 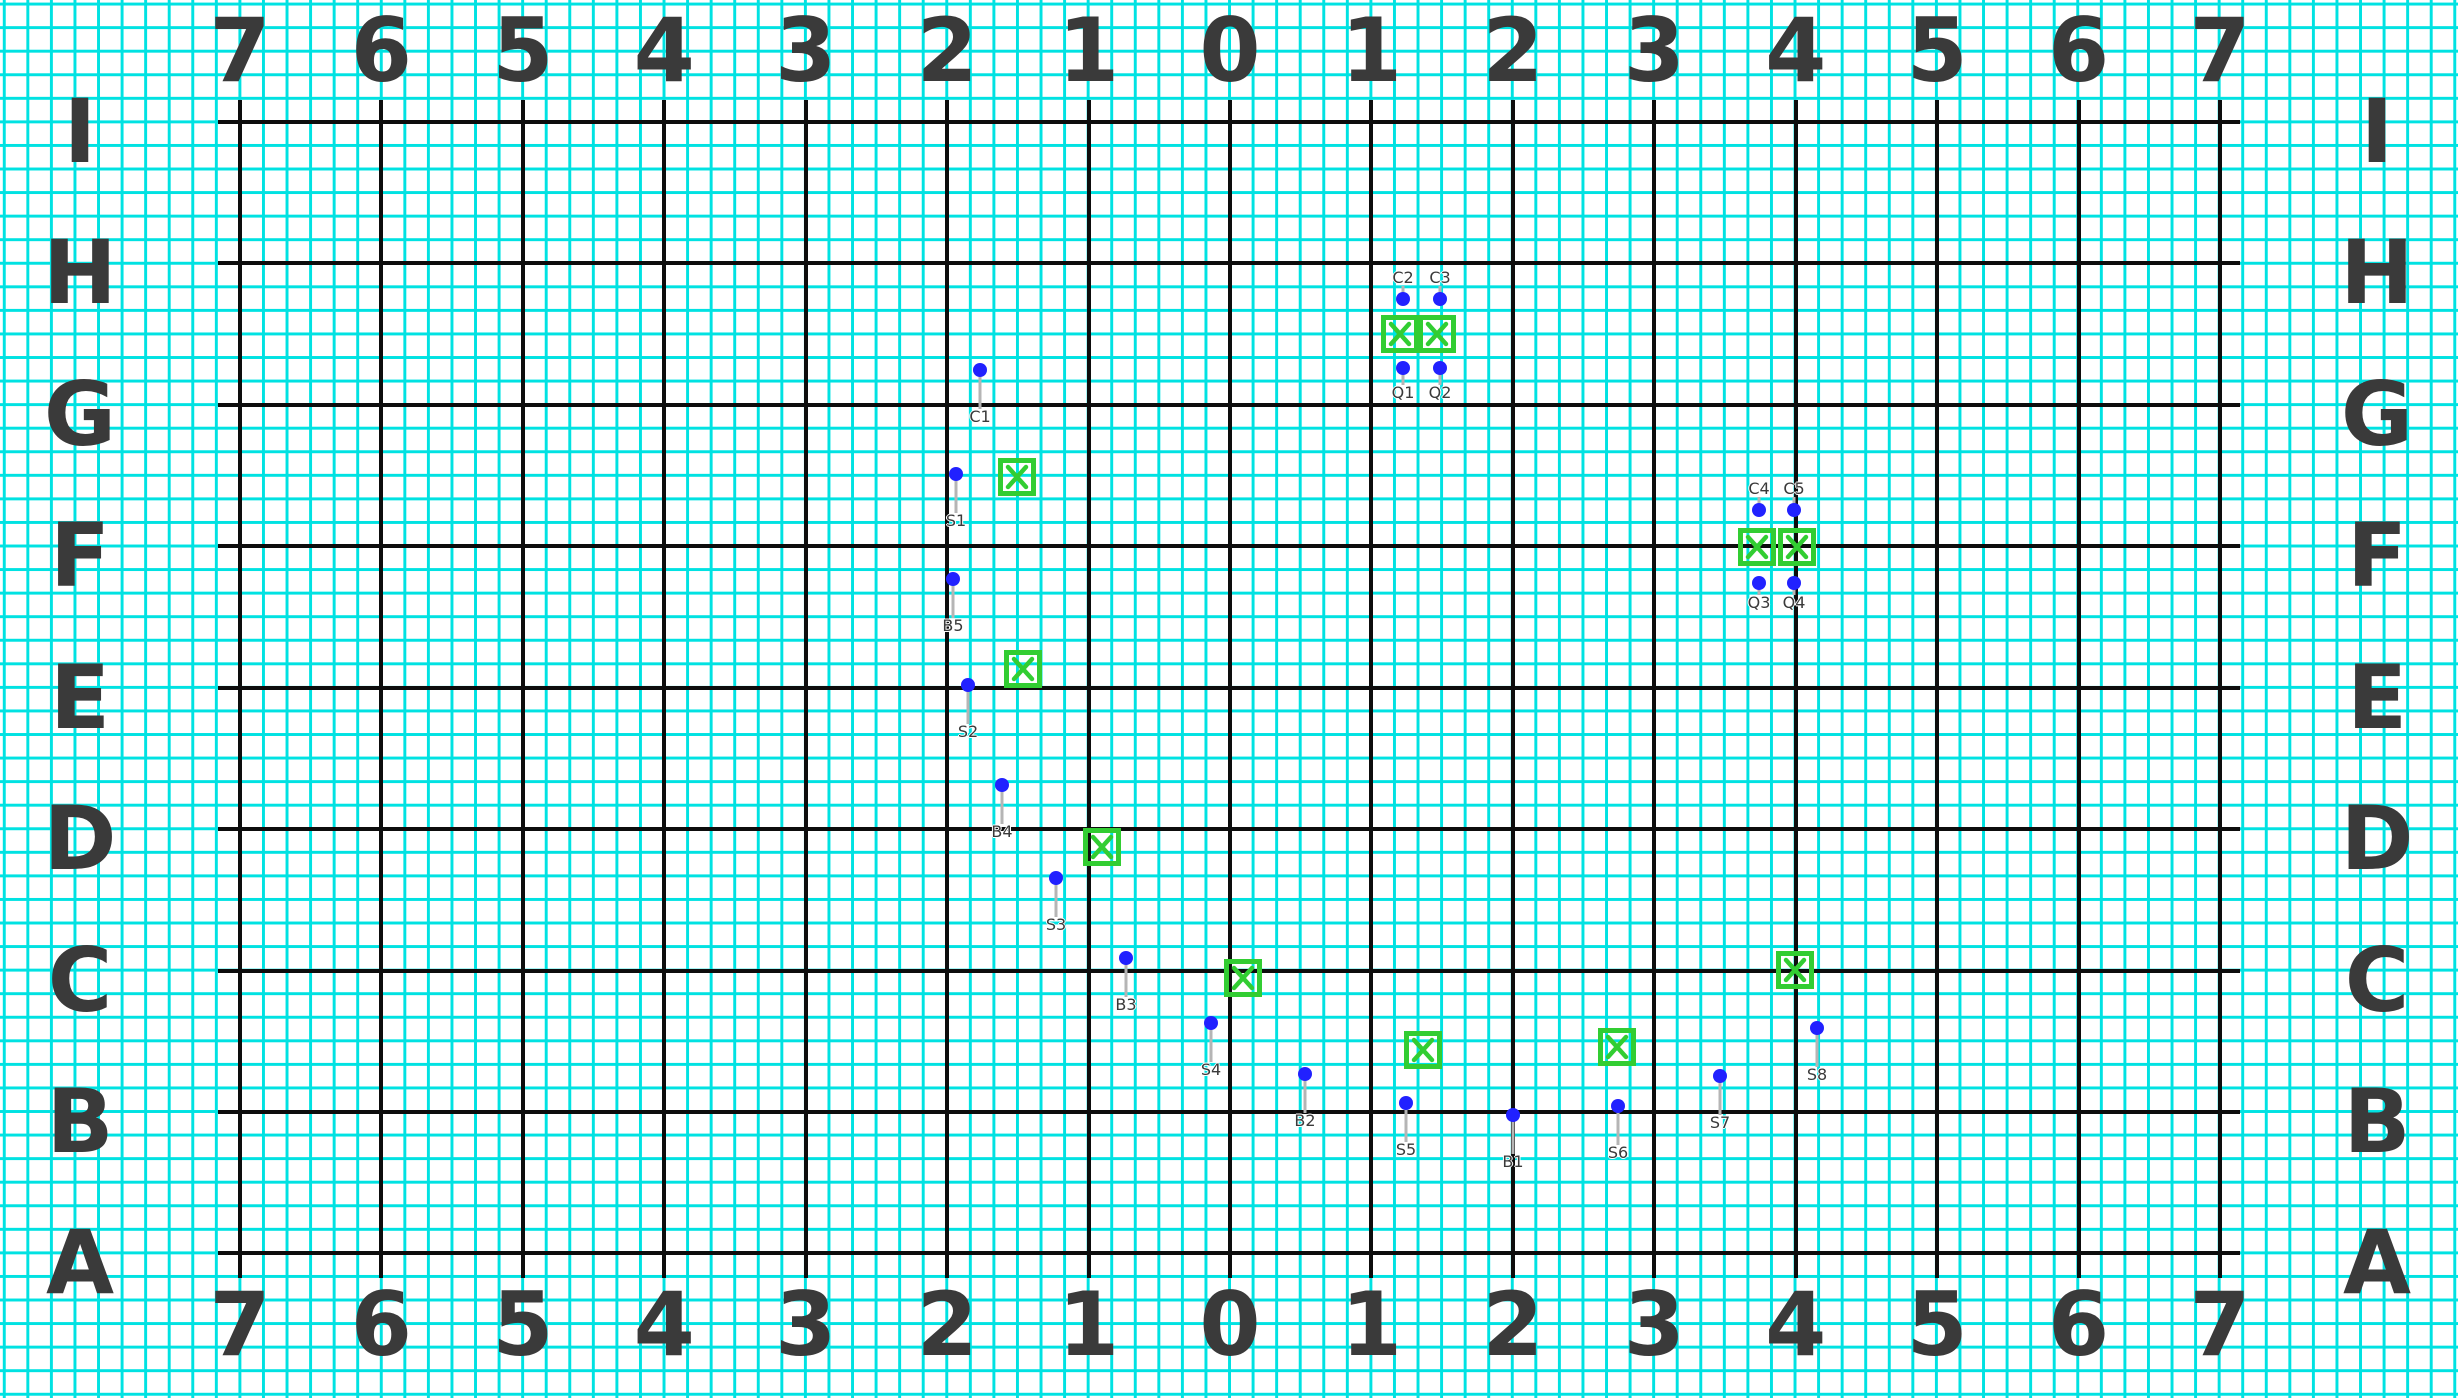 What do you see at coordinates (1817, 1074) in the screenshot?
I see `point-label-s8: S8` at bounding box center [1817, 1074].